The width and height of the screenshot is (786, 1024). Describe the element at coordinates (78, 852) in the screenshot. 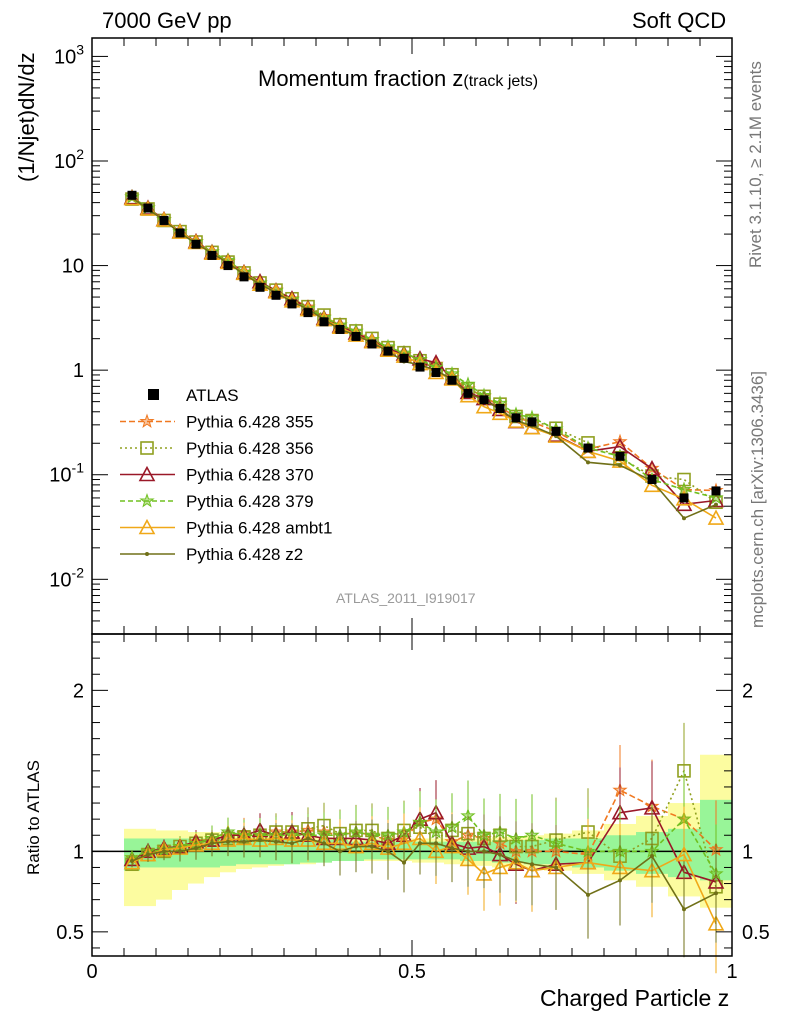

I see `ratio-tick-label-left: 1` at that location.